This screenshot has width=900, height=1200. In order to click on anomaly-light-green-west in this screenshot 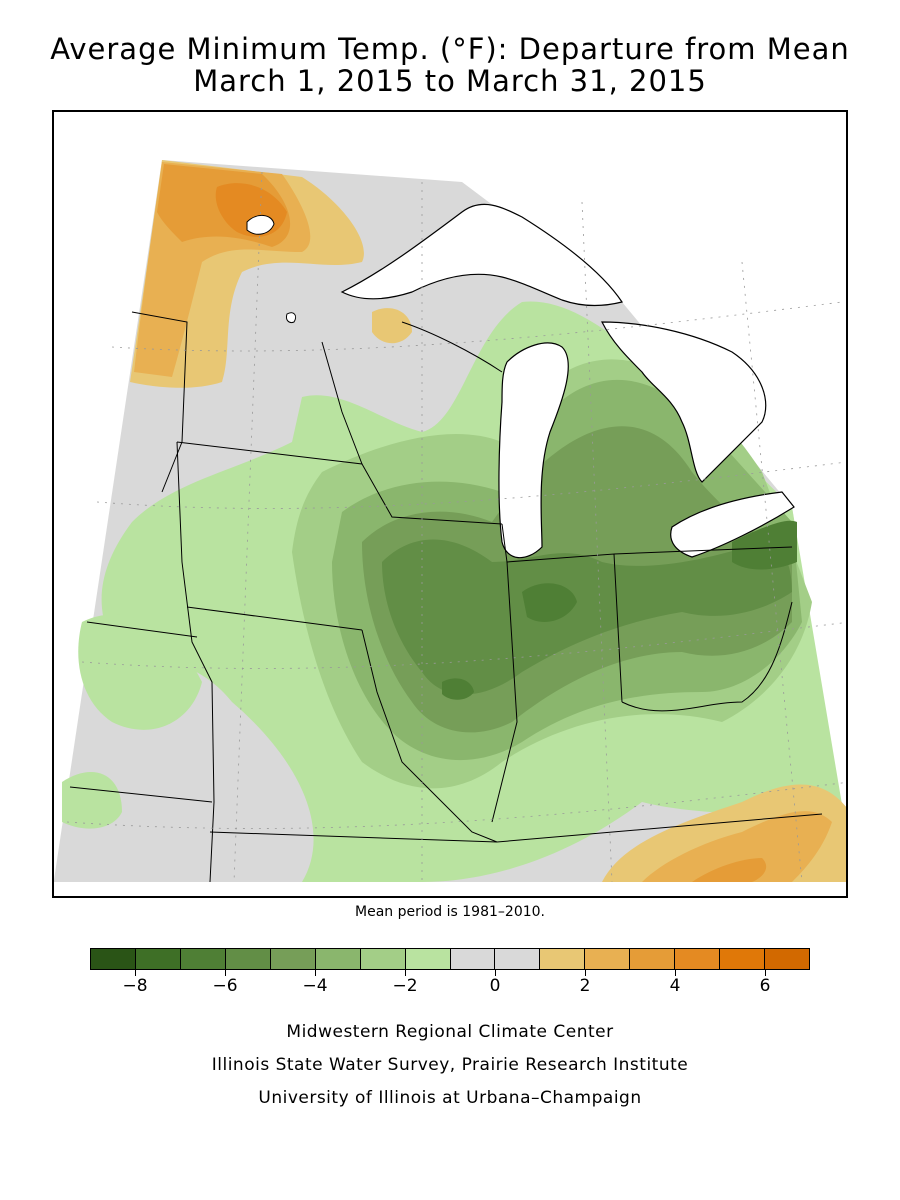, I will do `click(92, 800)`.